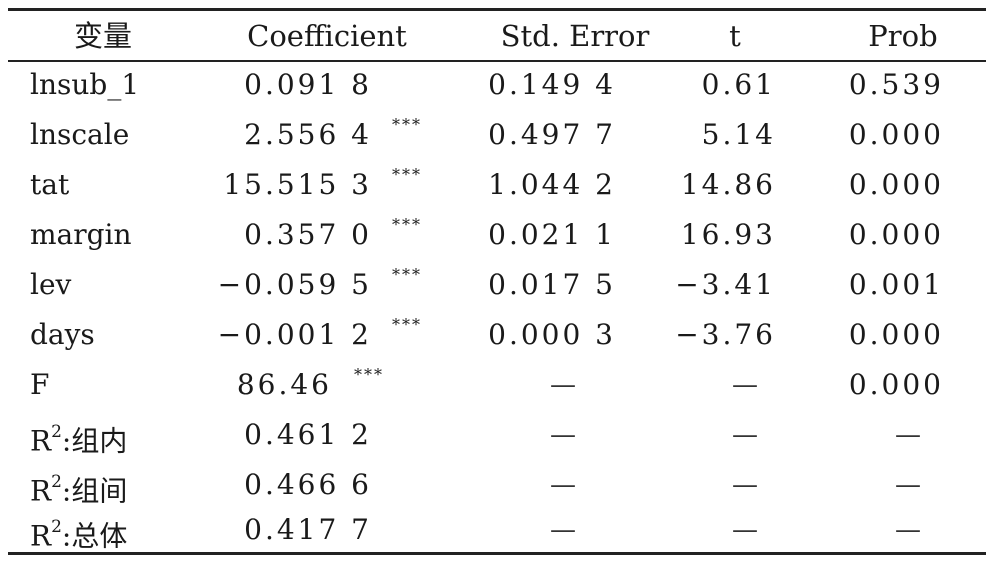 The height and width of the screenshot is (561, 992). I want to click on row-std-error: 0.497 7, so click(552, 134).